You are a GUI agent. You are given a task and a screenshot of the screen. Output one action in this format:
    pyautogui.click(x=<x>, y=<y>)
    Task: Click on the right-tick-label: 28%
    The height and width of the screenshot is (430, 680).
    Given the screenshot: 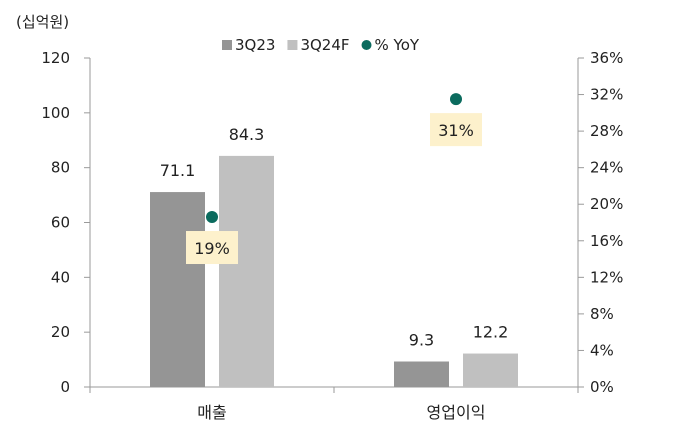 What is the action you would take?
    pyautogui.click(x=606, y=131)
    